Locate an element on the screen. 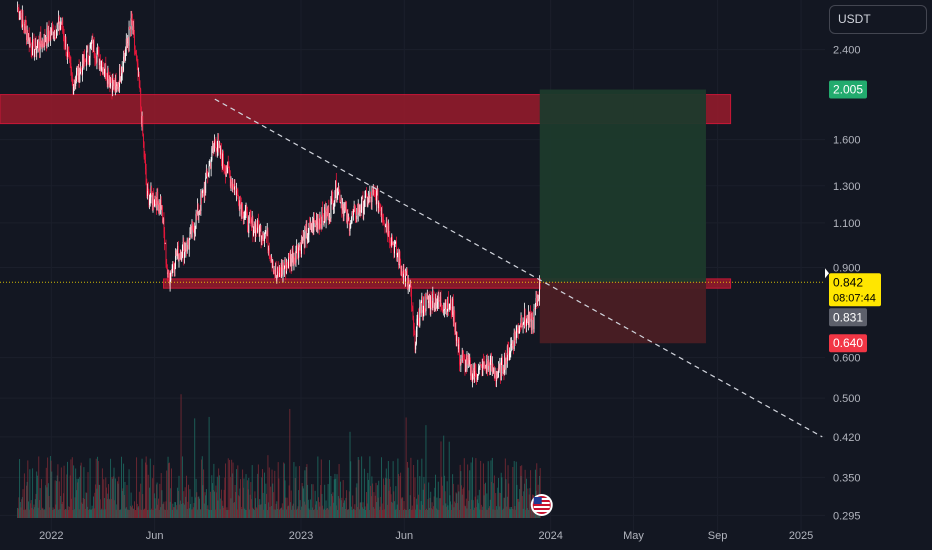  us-flag-icon is located at coordinates (541, 505).